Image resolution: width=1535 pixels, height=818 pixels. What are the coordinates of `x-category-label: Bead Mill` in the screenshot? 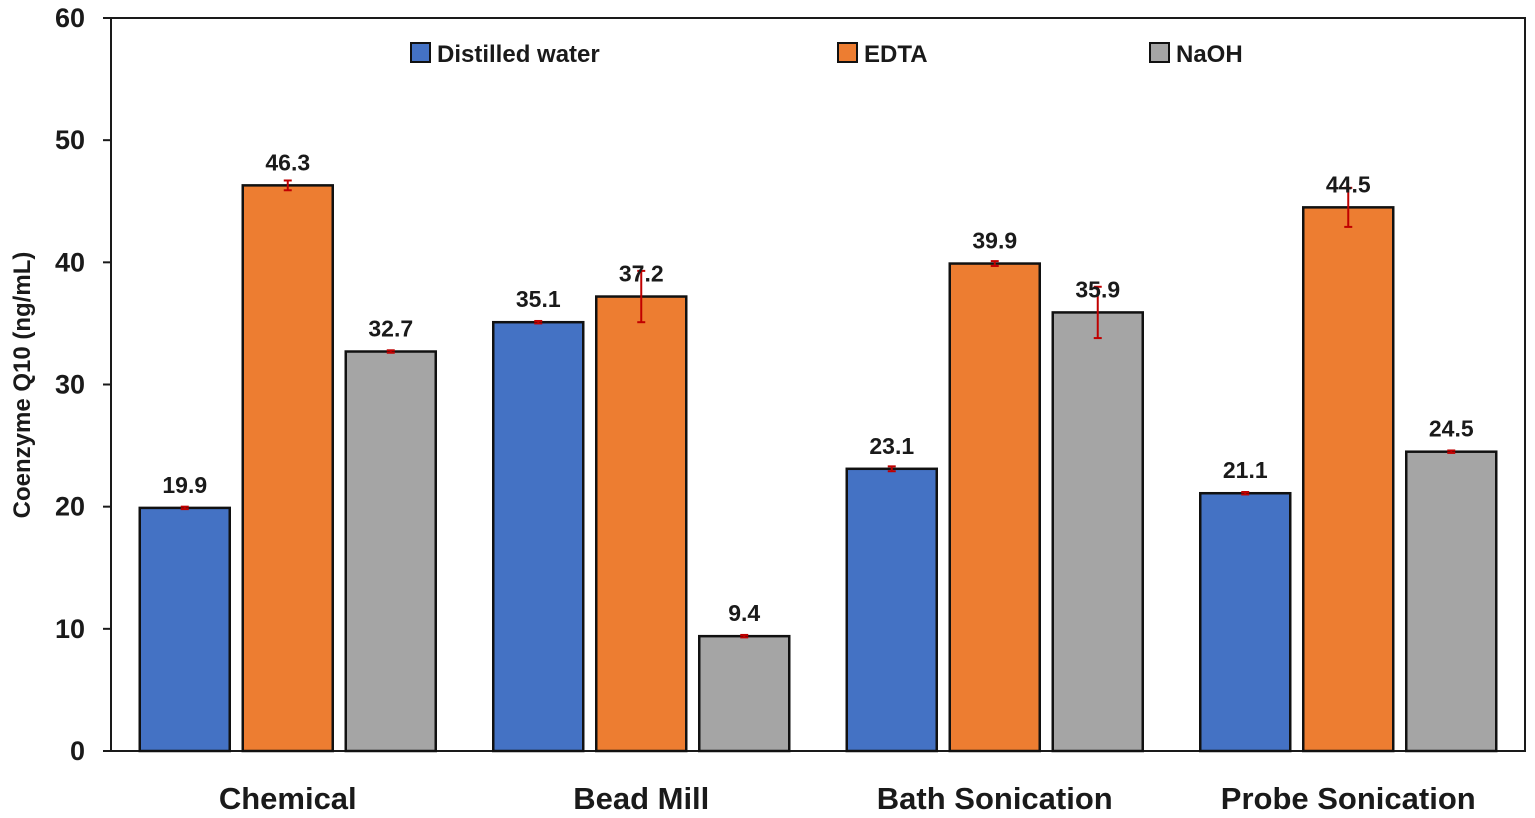 It's located at (641, 798).